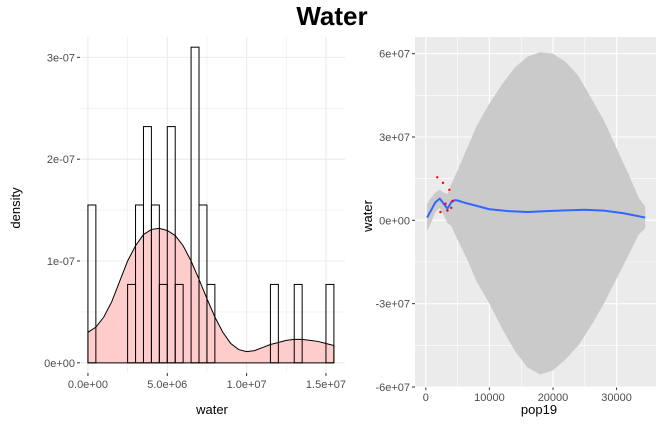 This screenshot has height=430, width=664. Describe the element at coordinates (367, 215) in the screenshot. I see `right-y-axis-title: water` at that location.